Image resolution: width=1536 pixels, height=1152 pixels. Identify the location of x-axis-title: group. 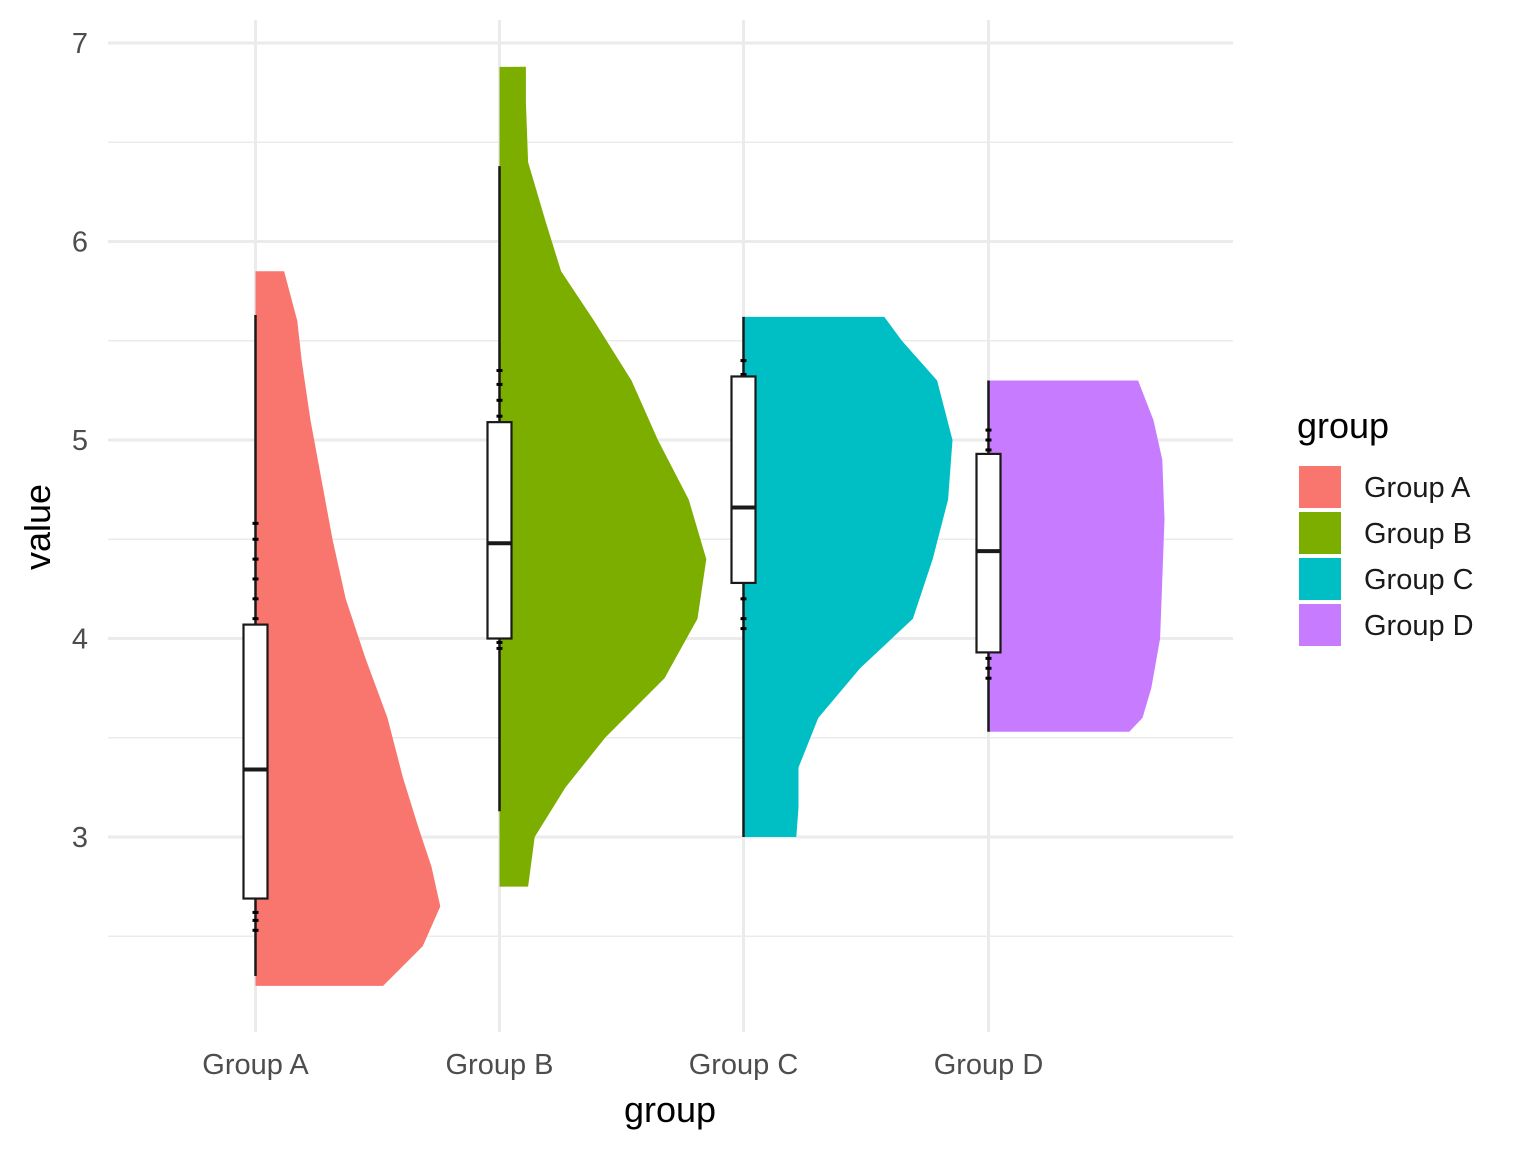
(670, 1109).